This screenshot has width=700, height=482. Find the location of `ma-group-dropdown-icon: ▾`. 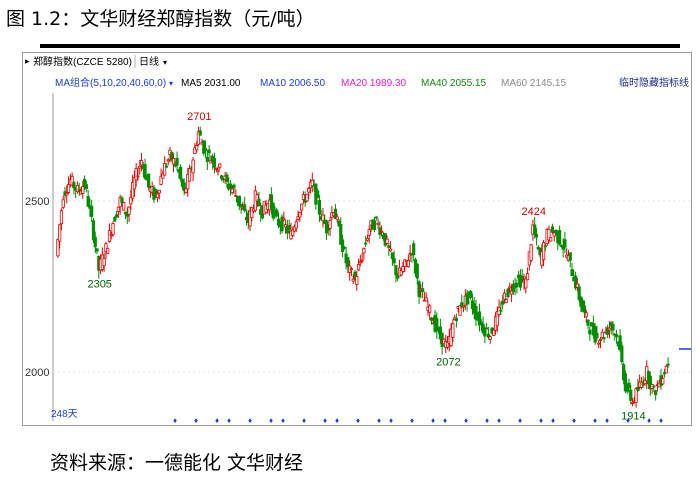

ma-group-dropdown-icon: ▾ is located at coordinates (171, 83).